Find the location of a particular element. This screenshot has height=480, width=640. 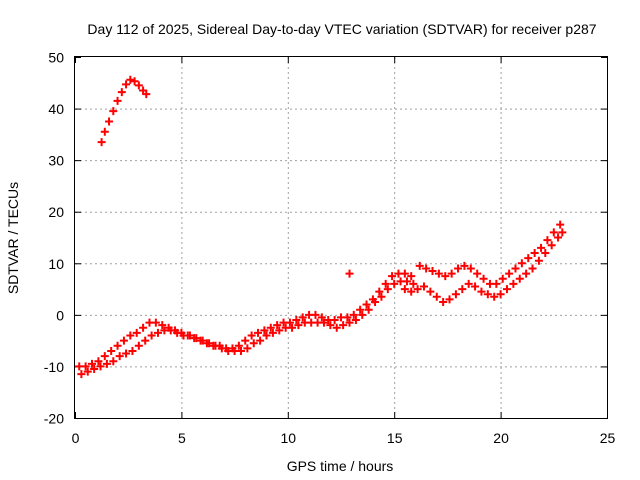

y-axis-label: SDTVAR / TECUs is located at coordinates (13, 238).